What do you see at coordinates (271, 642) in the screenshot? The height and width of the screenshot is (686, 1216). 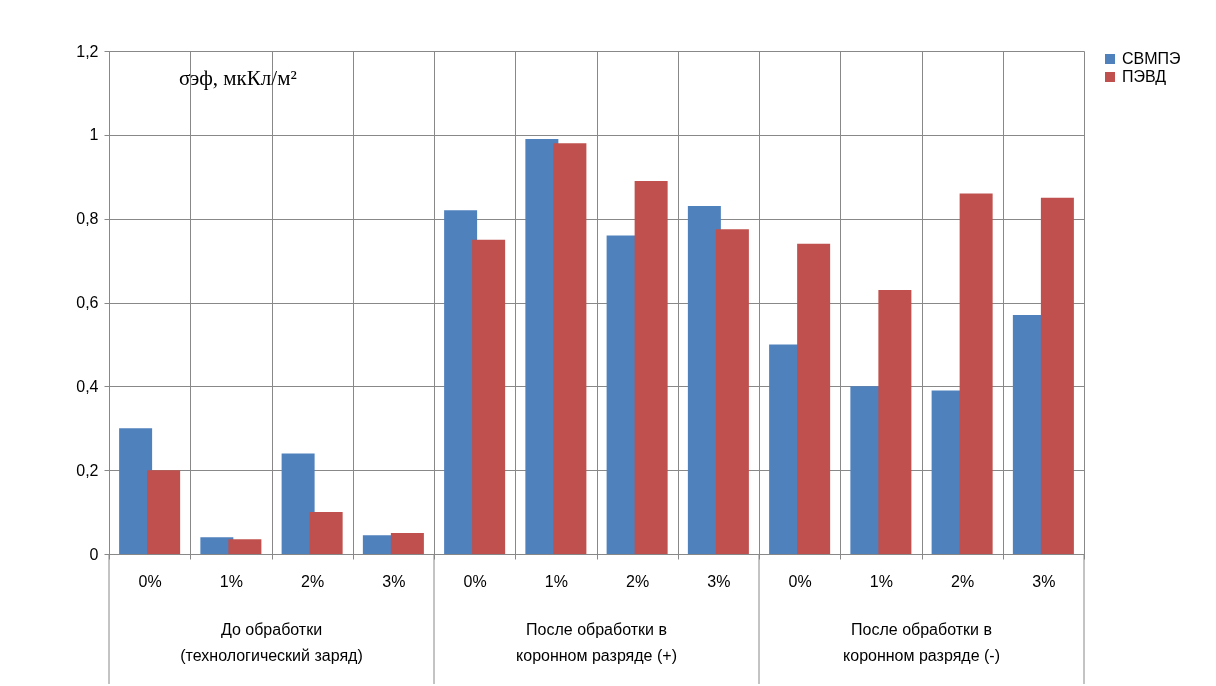 I see `text: До обработки (технологический заряд)` at bounding box center [271, 642].